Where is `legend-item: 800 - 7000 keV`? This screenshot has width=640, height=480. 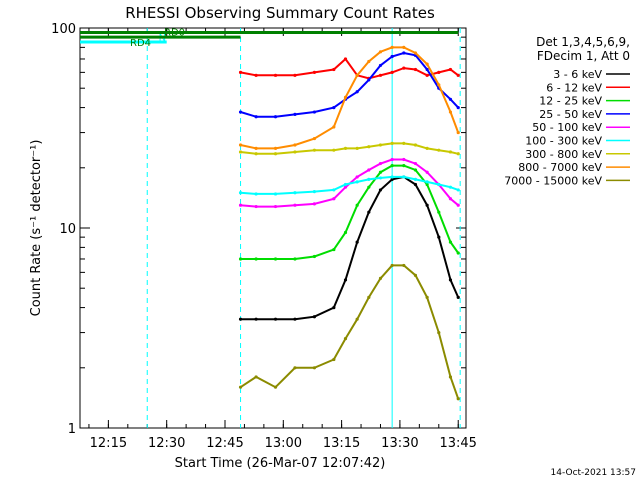
legend-item: 800 - 7000 keV is located at coordinates (574, 167).